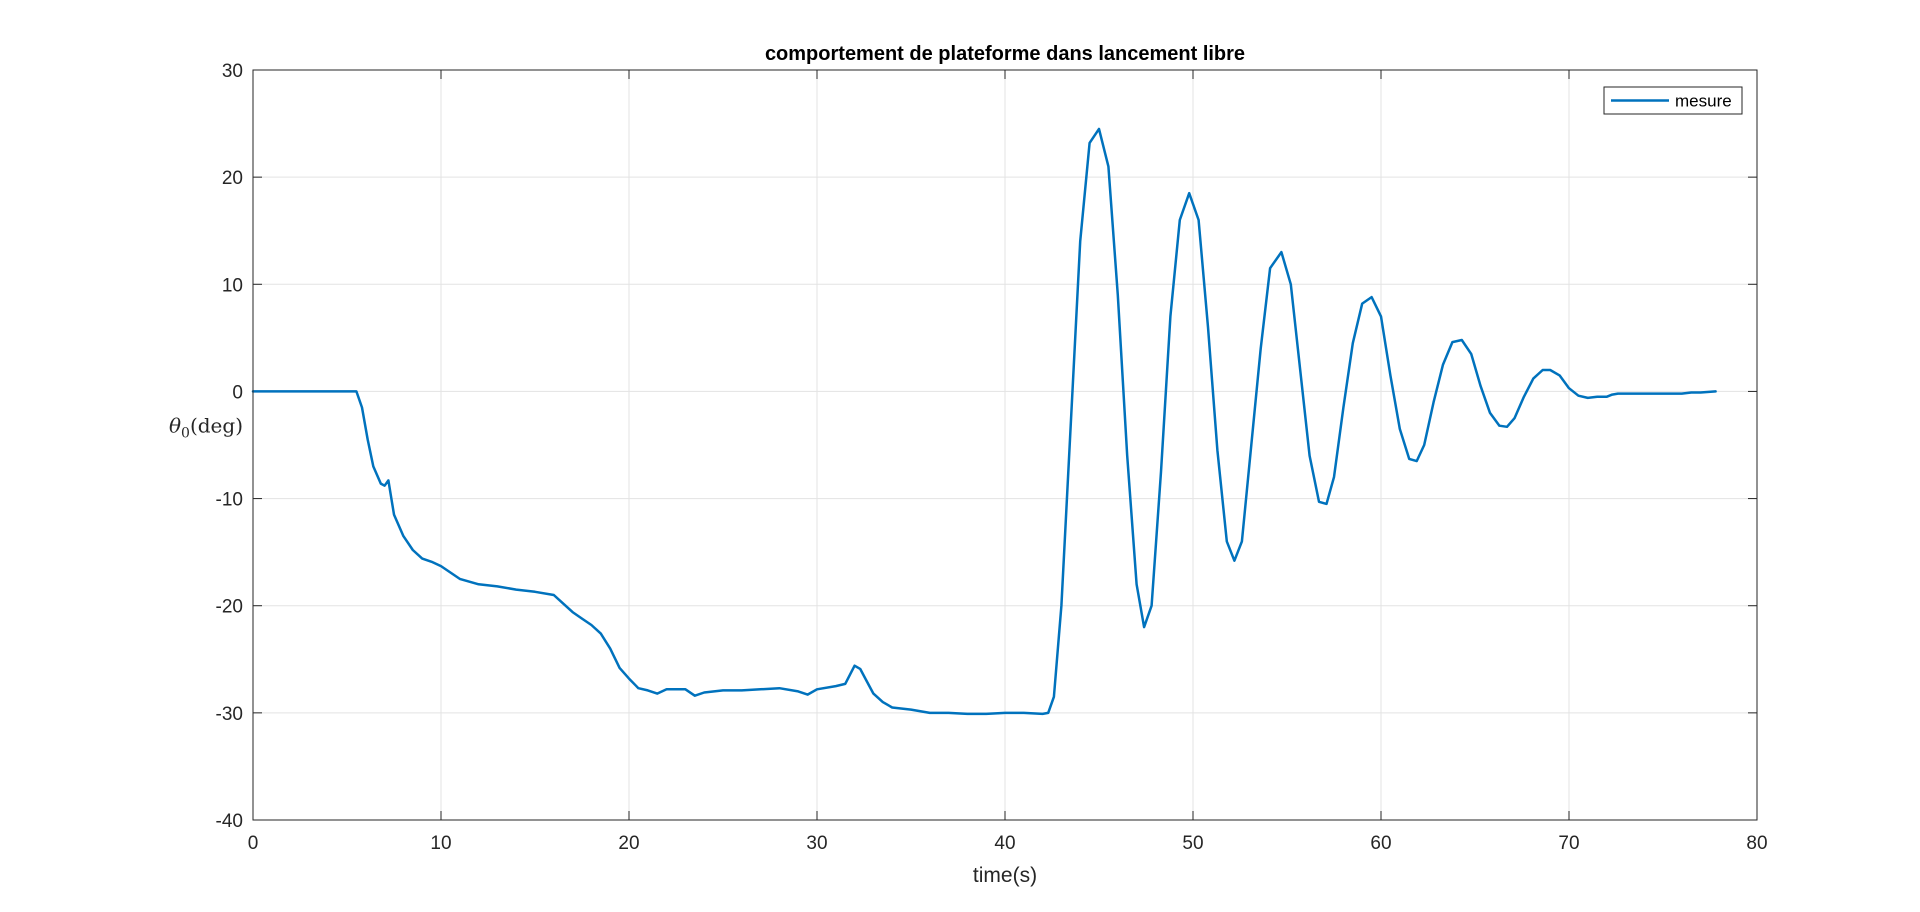 Image resolution: width=1920 pixels, height=912 pixels. Describe the element at coordinates (253, 843) in the screenshot. I see `x-tick-label: 0` at that location.